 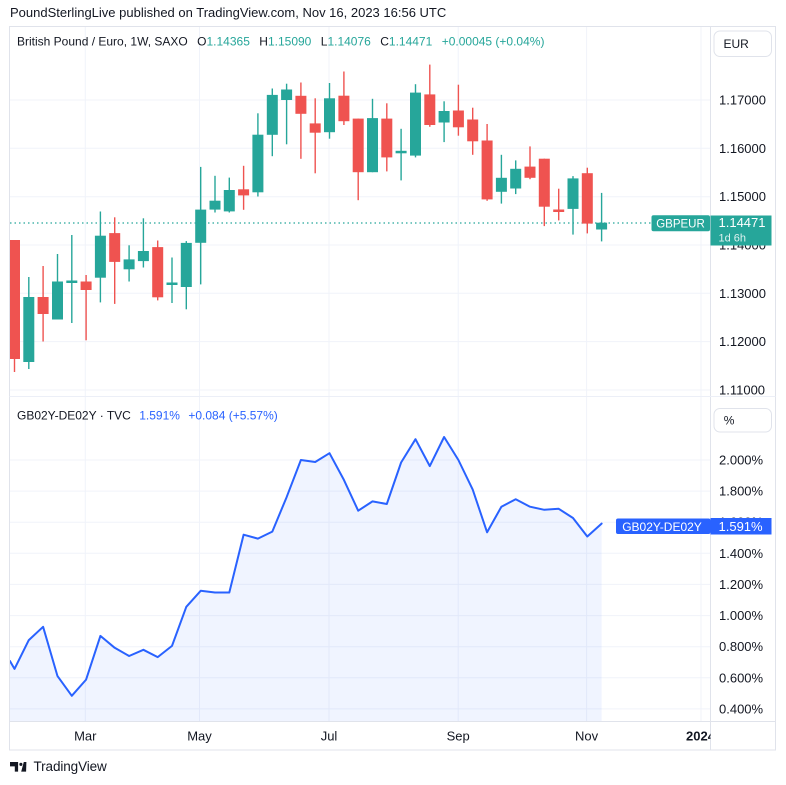 What do you see at coordinates (741, 460) in the screenshot?
I see `svg-text: 2.000%` at bounding box center [741, 460].